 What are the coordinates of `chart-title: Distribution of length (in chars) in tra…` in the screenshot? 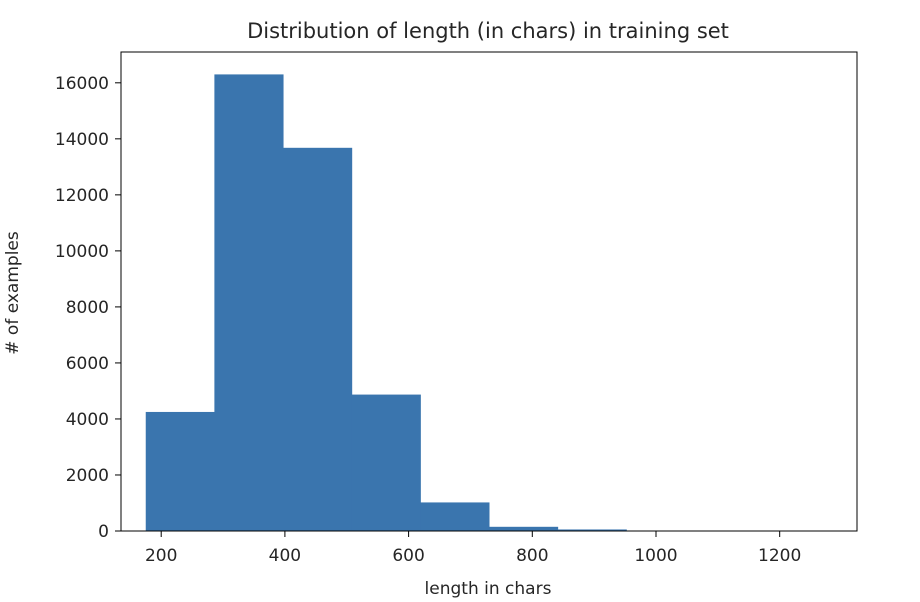 It's located at (488, 31).